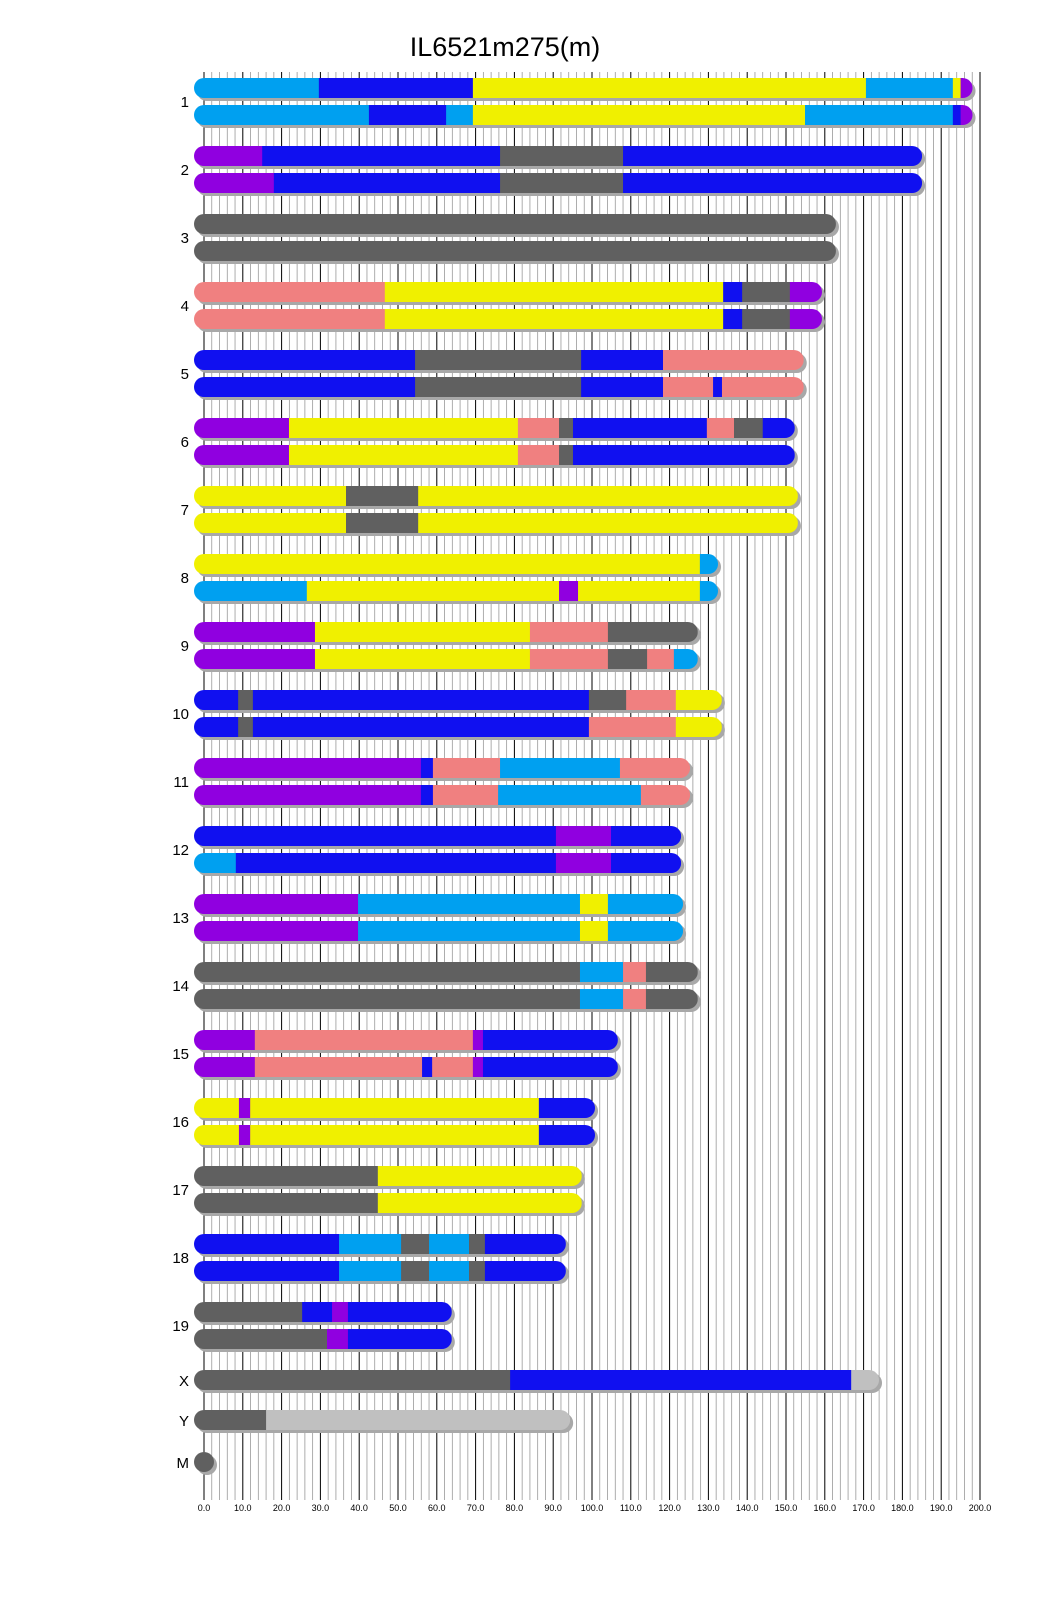 The image size is (1040, 1616). What do you see at coordinates (941, 1508) in the screenshot?
I see `x-tick-label: 190.0` at bounding box center [941, 1508].